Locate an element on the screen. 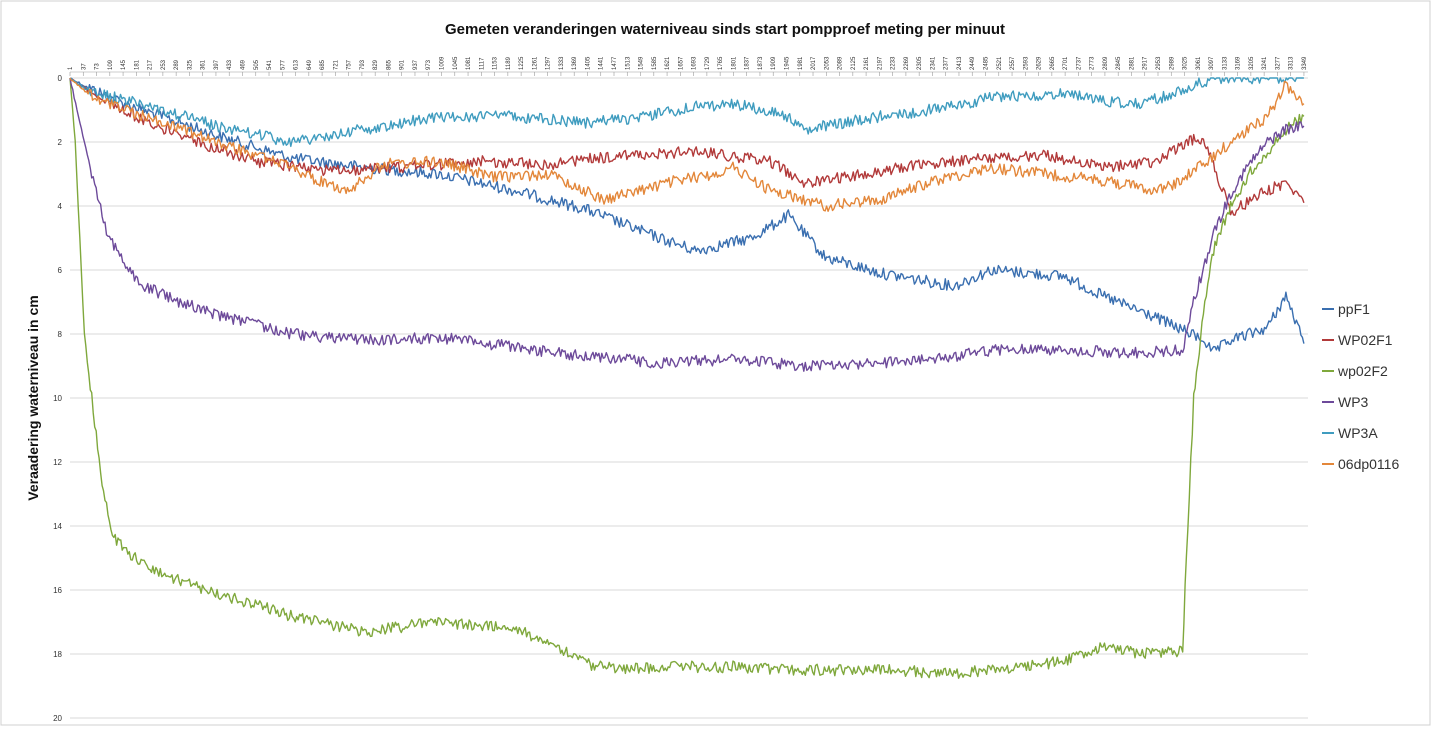  x-tick-label: 937 is located at coordinates (416, 64).